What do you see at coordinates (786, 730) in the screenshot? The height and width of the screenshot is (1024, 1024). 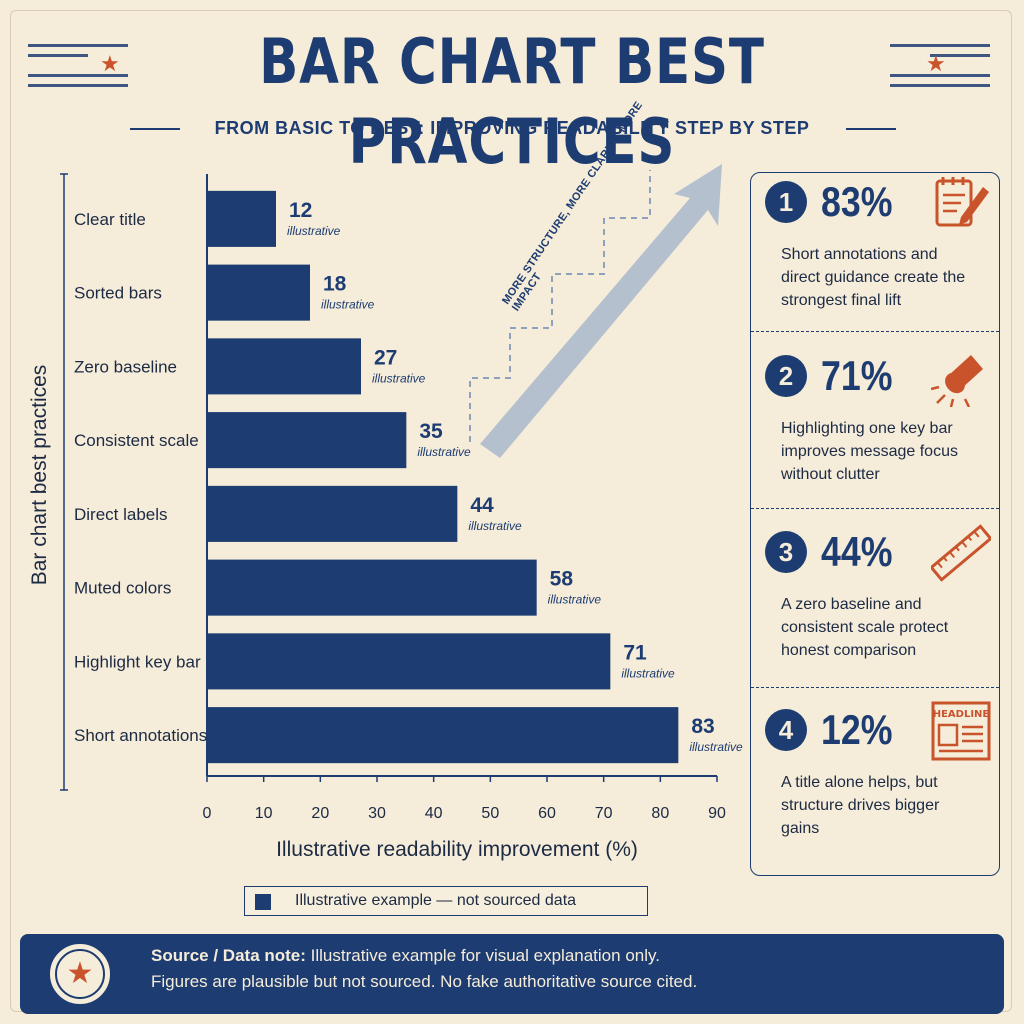 I see `card-number: 4` at bounding box center [786, 730].